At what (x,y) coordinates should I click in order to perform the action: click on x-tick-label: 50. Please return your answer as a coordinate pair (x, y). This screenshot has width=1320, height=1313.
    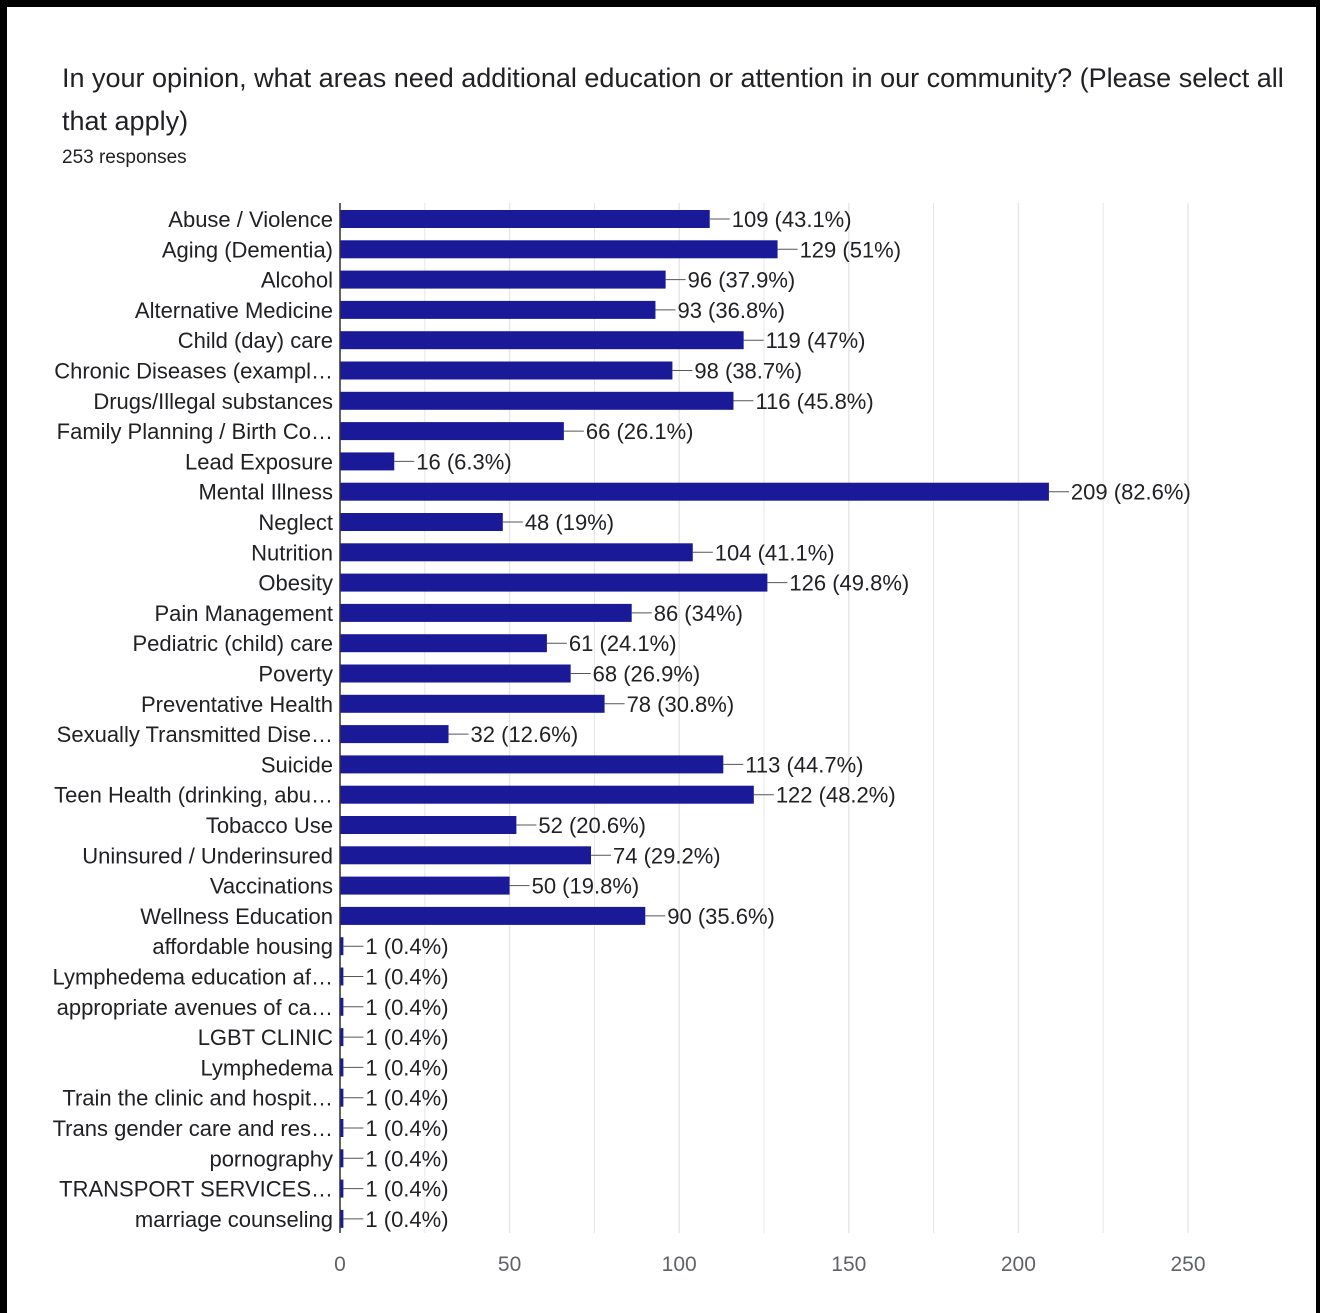
    Looking at the image, I should click on (509, 1264).